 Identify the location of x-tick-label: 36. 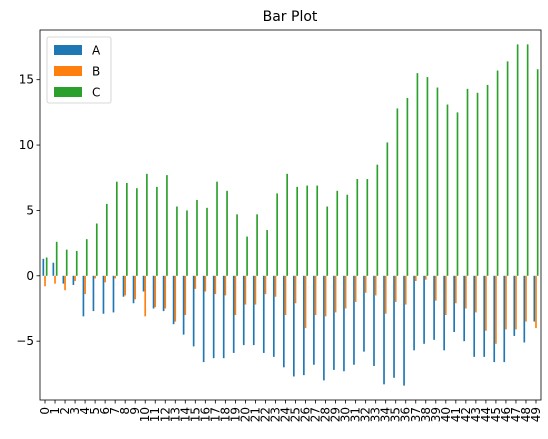
(406, 414).